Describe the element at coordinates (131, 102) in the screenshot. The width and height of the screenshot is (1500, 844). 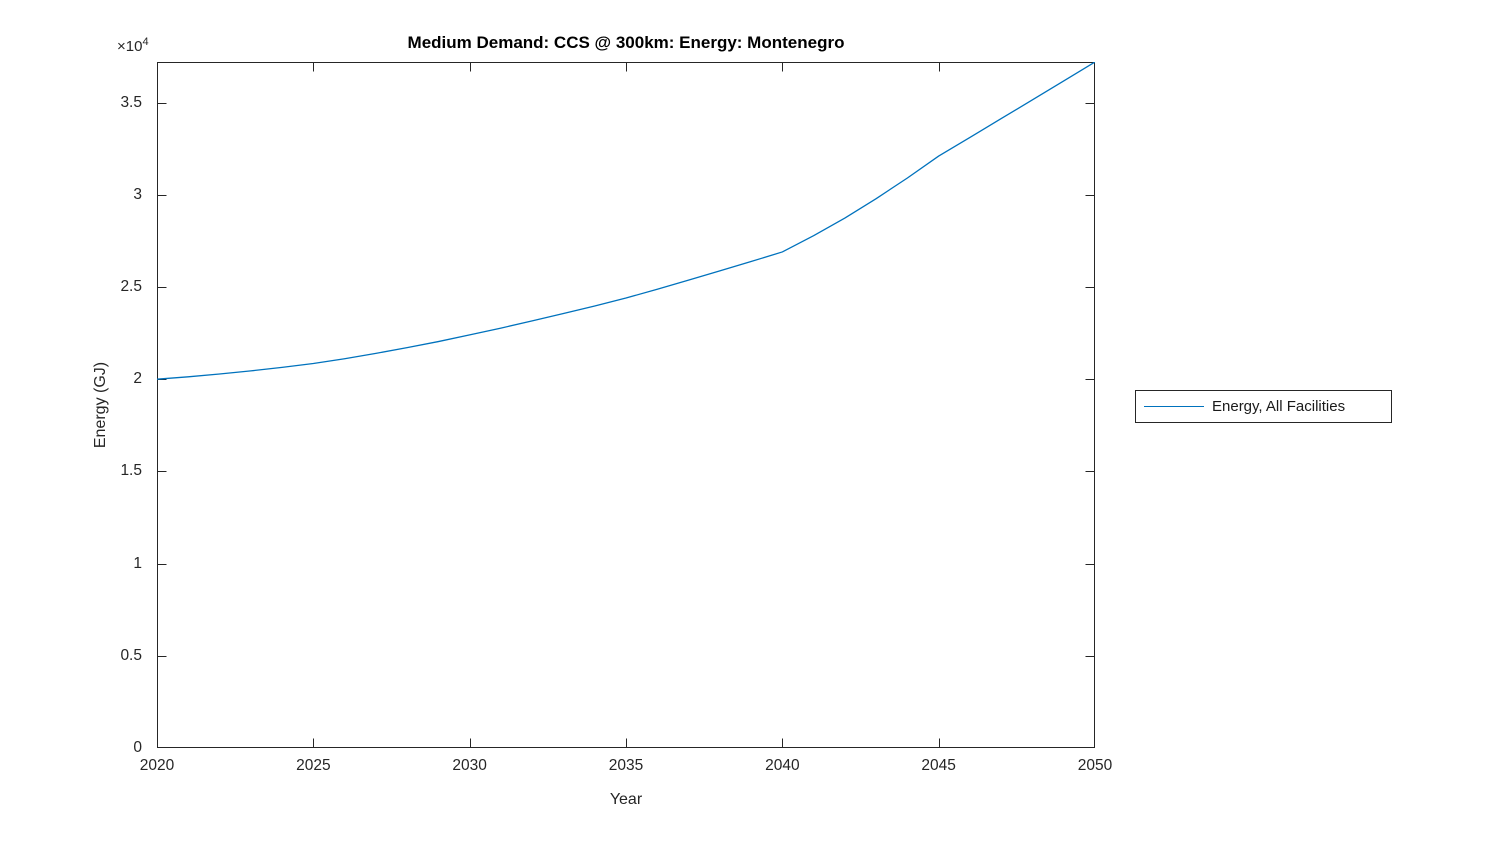
I see `y-tick-label: 3.5` at that location.